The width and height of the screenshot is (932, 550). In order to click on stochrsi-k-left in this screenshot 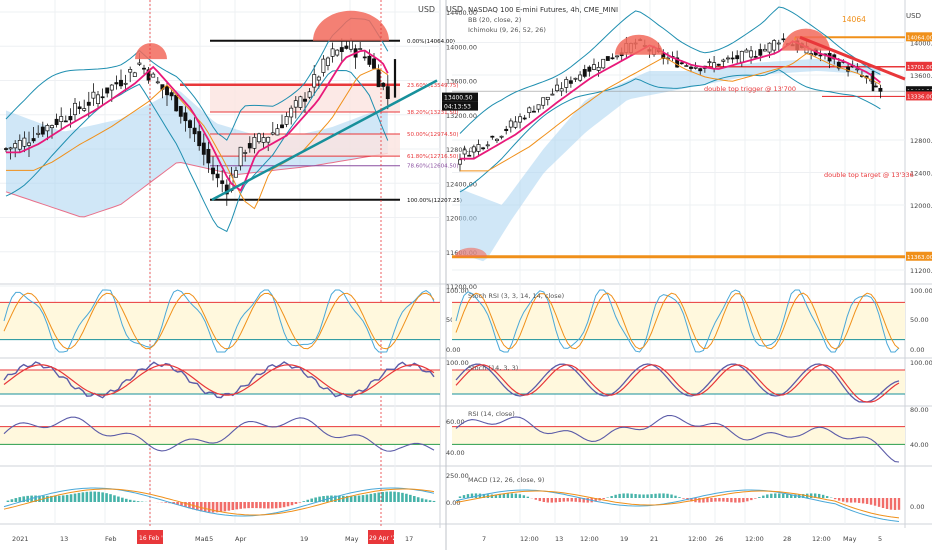, I will do `click(219, 321)`.